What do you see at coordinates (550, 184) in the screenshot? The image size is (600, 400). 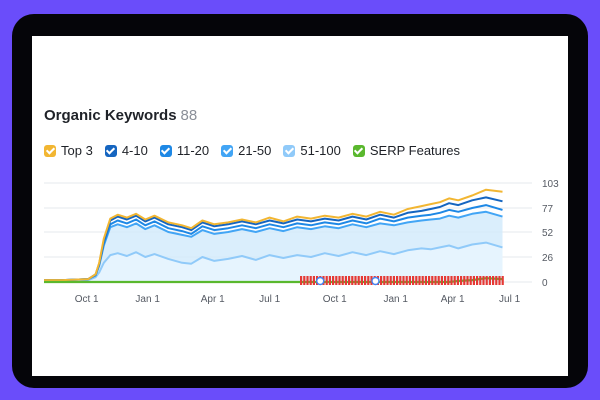 I see `y-tick-label: 103` at bounding box center [550, 184].